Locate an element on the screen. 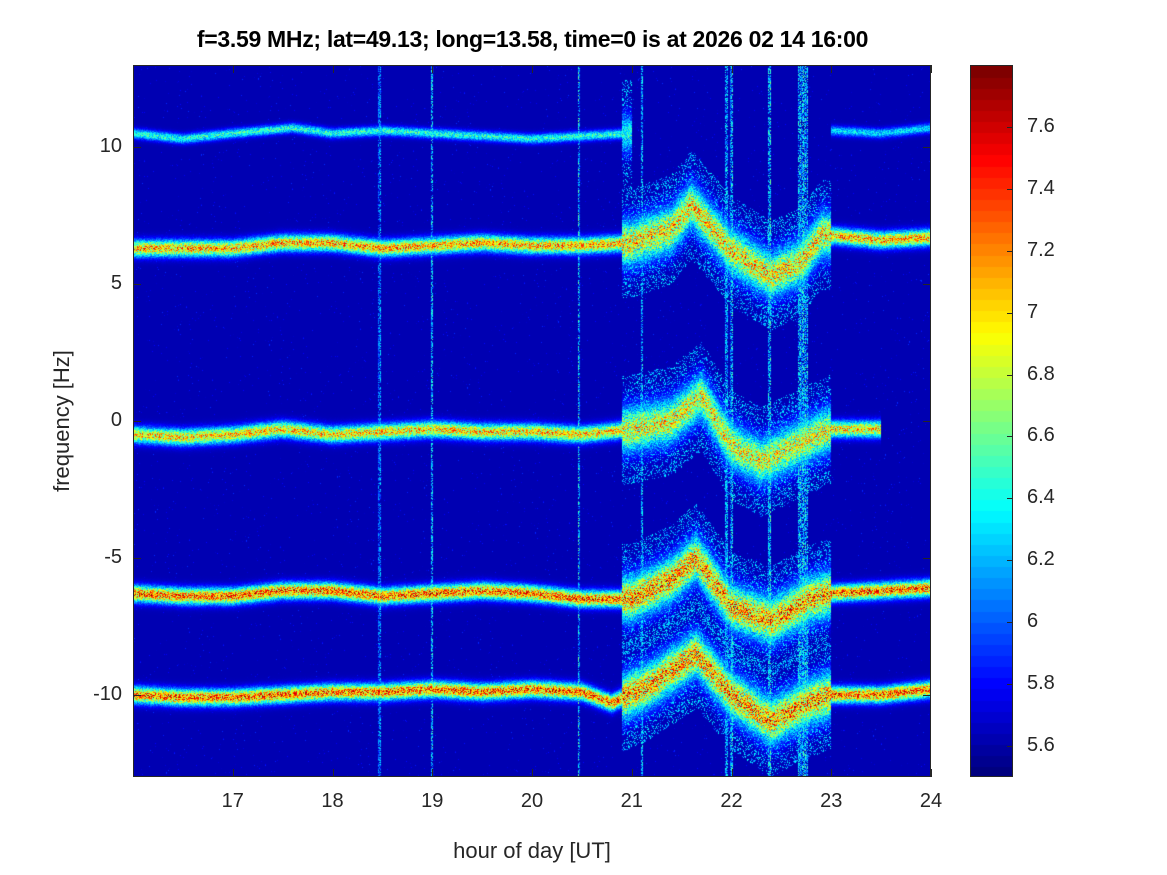 This screenshot has height=875, width=1167. colorbar-tick-label: 5.6 is located at coordinates (1041, 745).